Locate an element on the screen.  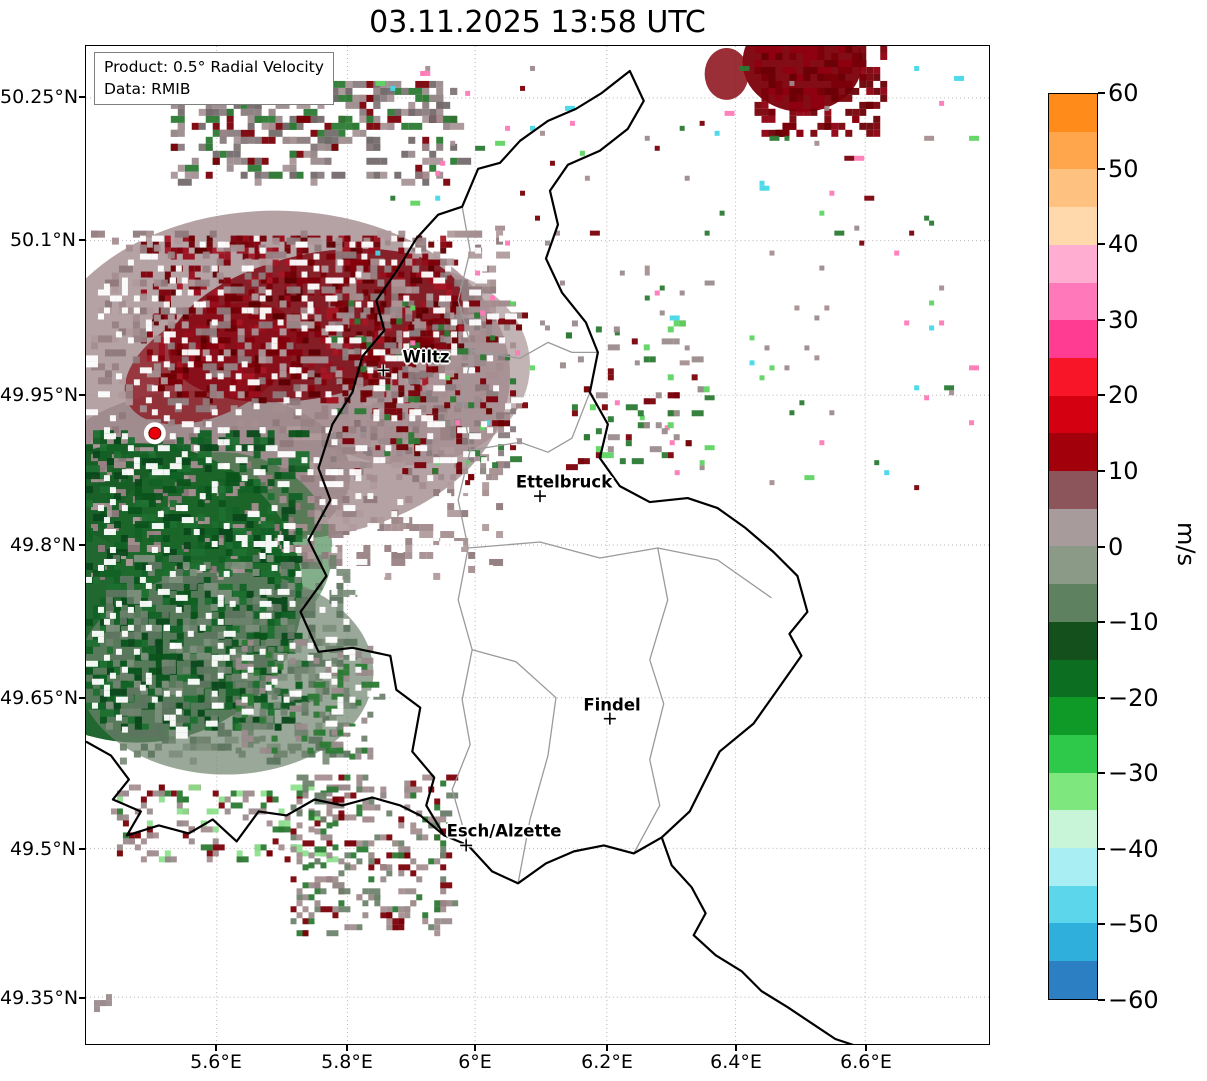
lat-tick-label-5: 49.5°N is located at coordinates (42, 849).